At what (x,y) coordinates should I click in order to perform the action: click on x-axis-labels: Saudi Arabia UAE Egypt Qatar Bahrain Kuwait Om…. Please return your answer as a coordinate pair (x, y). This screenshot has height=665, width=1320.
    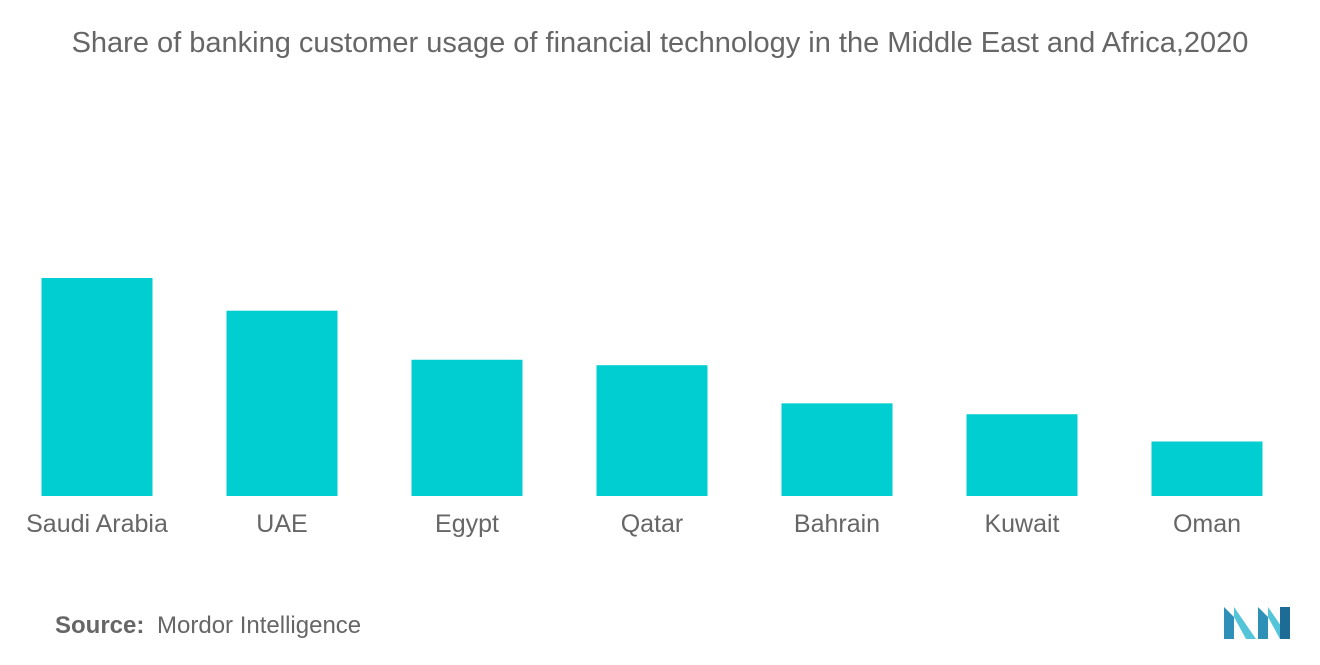
    Looking at the image, I should click on (633, 524).